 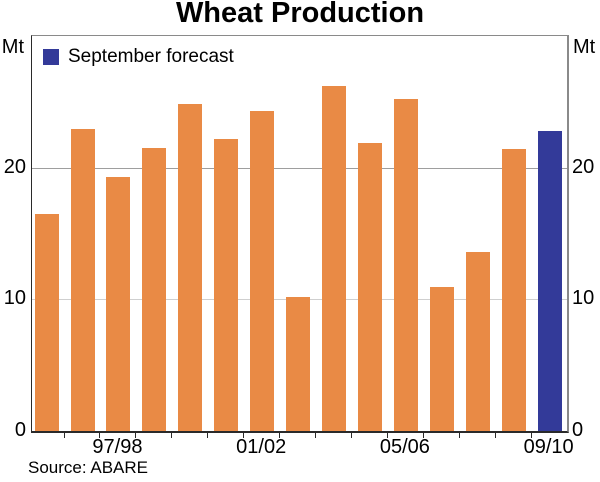 What do you see at coordinates (14, 166) in the screenshot?
I see `y-axis-label-left-20: 20` at bounding box center [14, 166].